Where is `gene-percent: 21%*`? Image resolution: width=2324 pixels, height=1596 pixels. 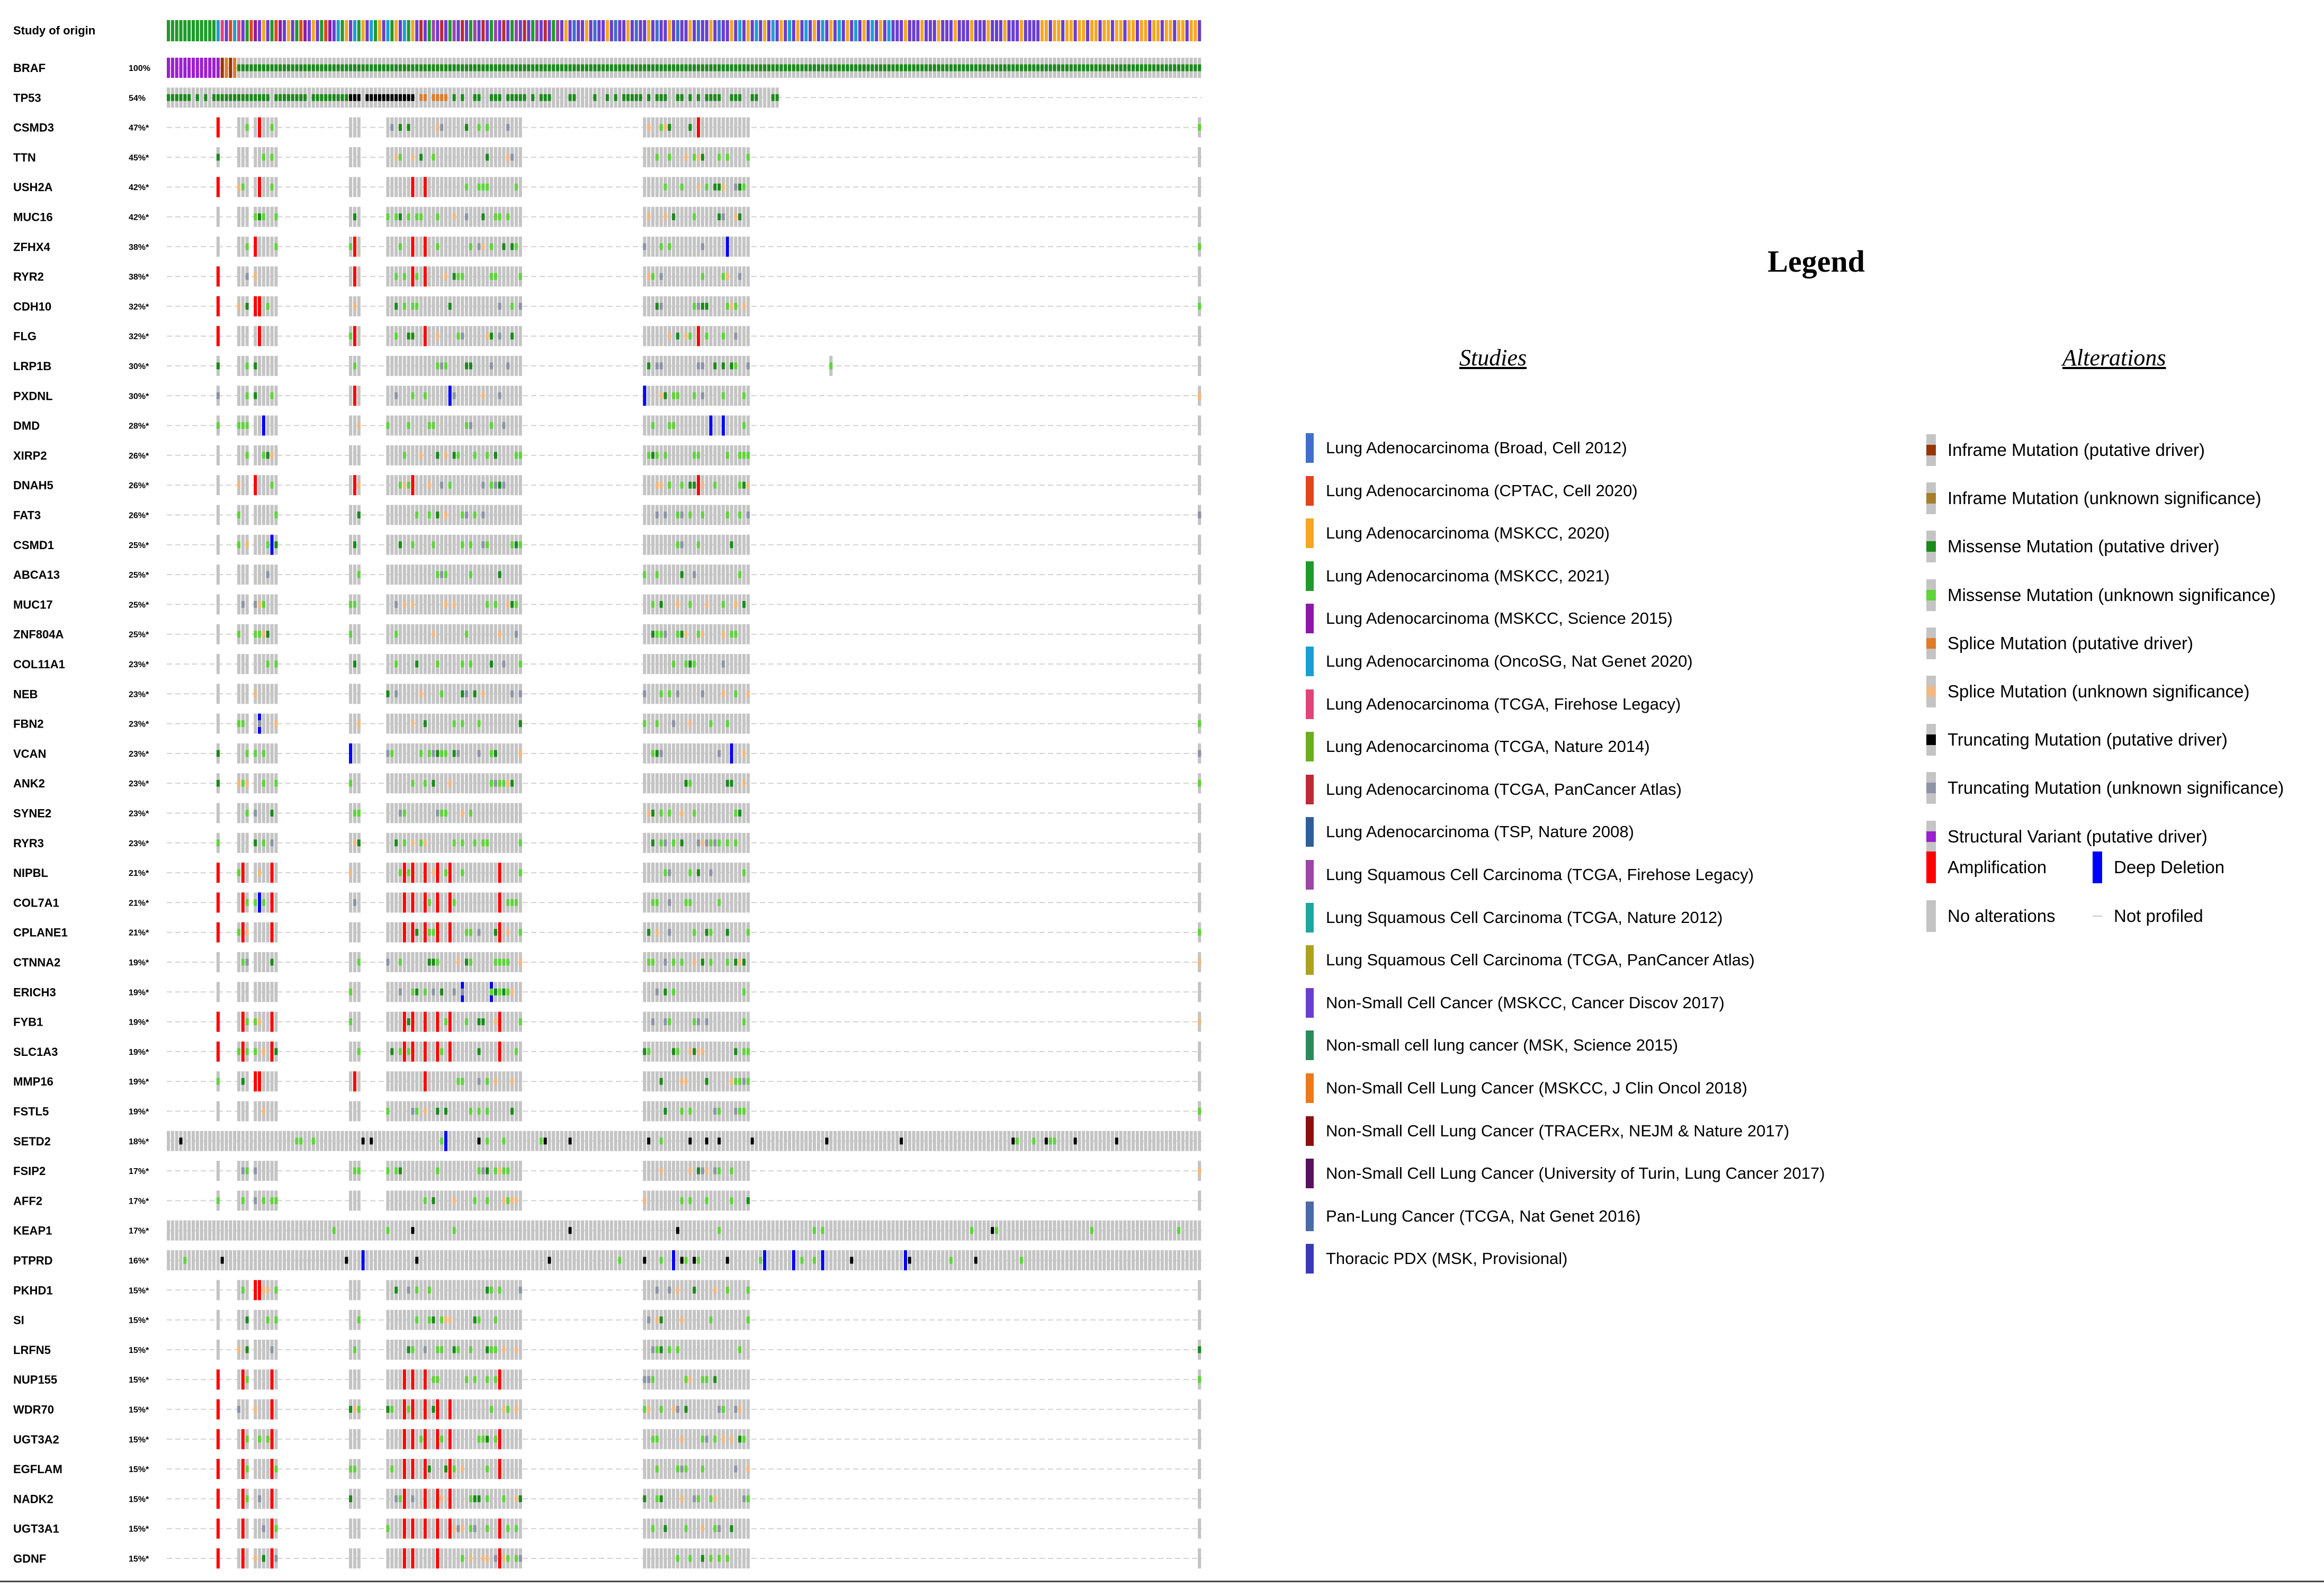
gene-percent: 21%* is located at coordinates (139, 933).